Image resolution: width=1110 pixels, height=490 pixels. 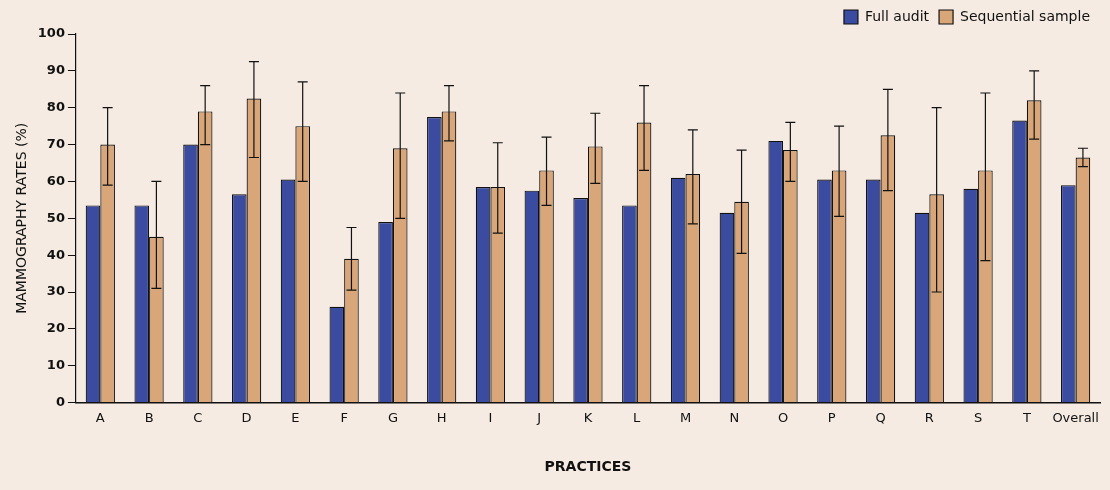 I want to click on y-tick-label: 70, so click(x=55, y=143).